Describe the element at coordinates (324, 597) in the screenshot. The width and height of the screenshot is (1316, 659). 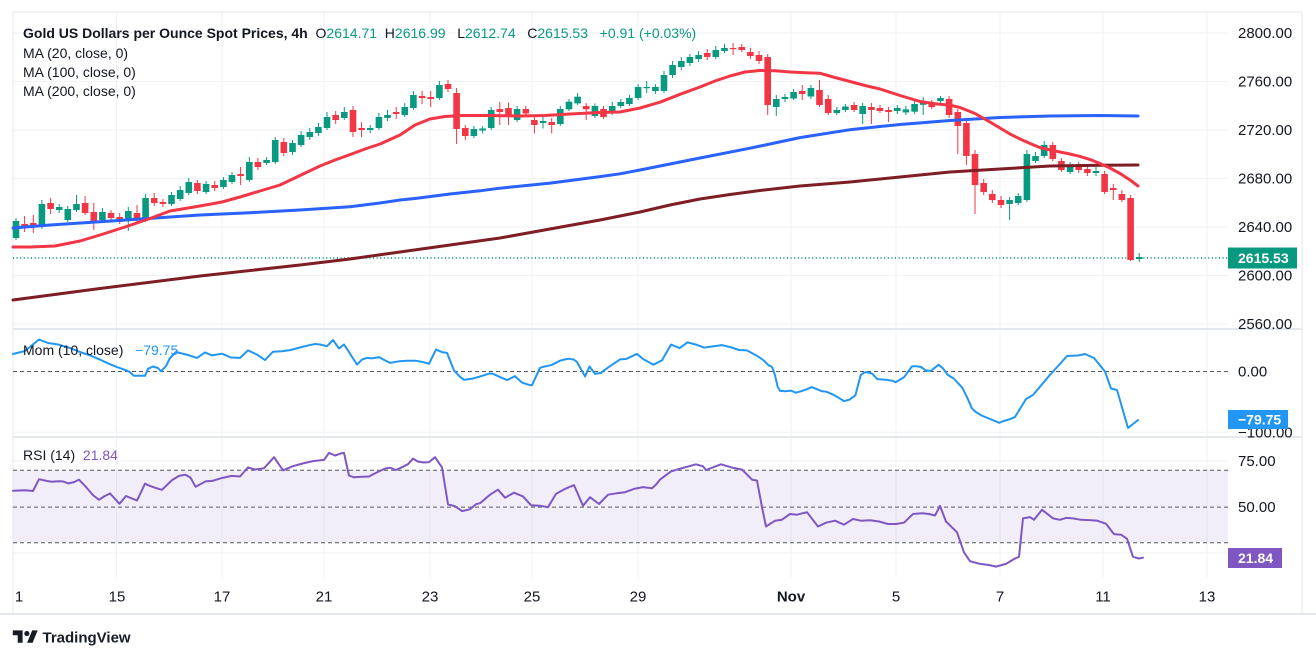
I see `svg-text: 21` at that location.